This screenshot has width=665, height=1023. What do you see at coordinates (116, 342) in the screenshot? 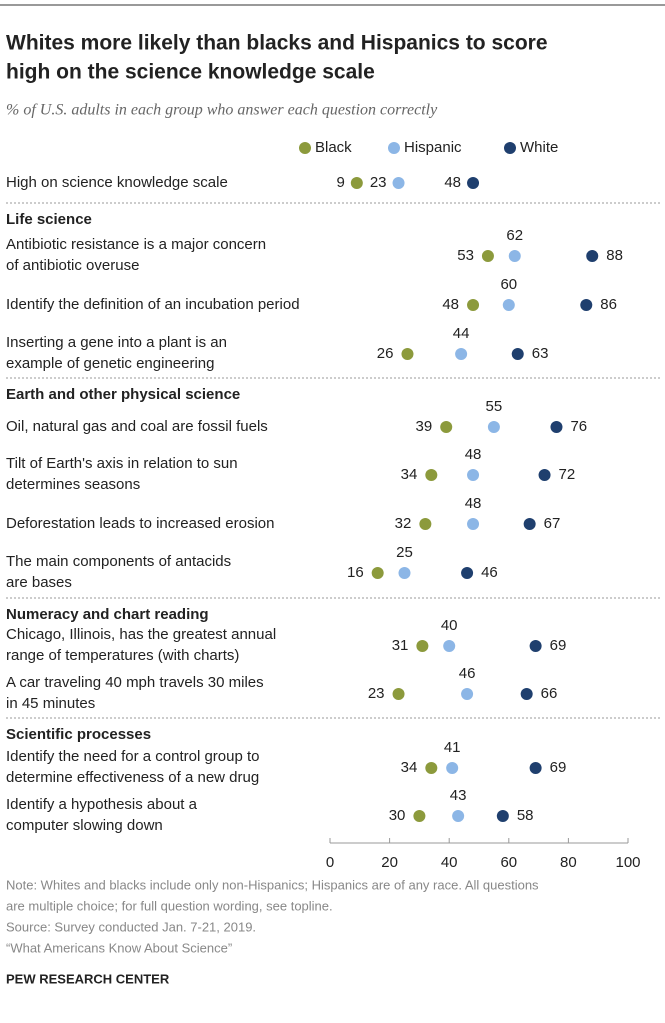
I see `row-label: Inserting a gene into a plant is an` at bounding box center [116, 342].